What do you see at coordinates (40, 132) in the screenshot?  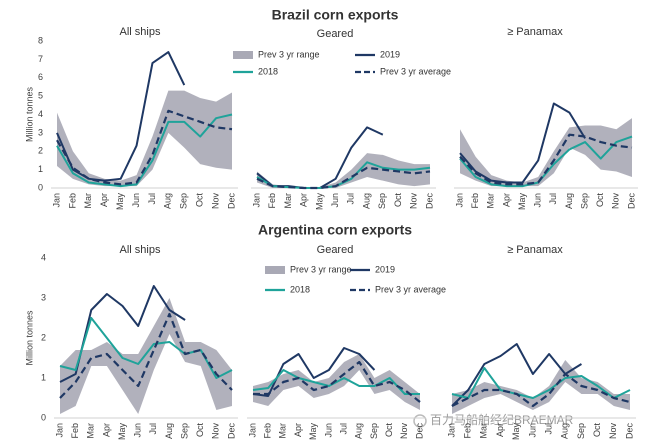 I see `y-tick-label: 3` at bounding box center [40, 132].